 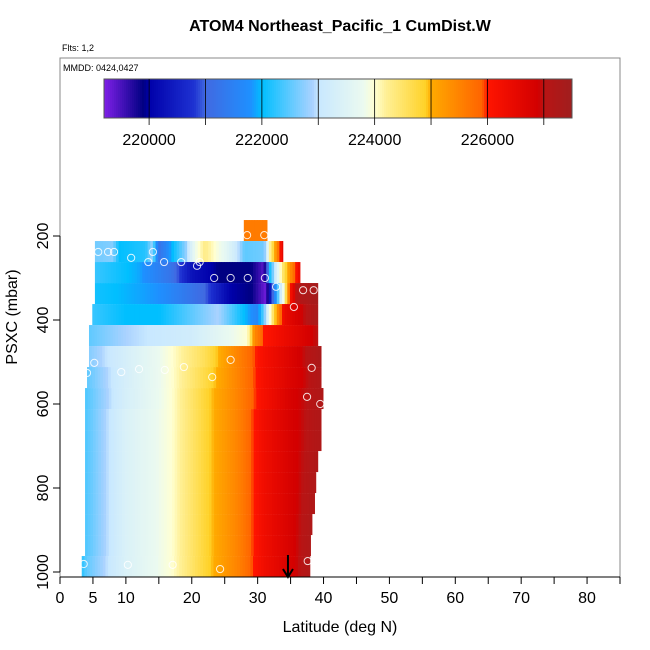 I want to click on observation-point, so click(x=293, y=307).